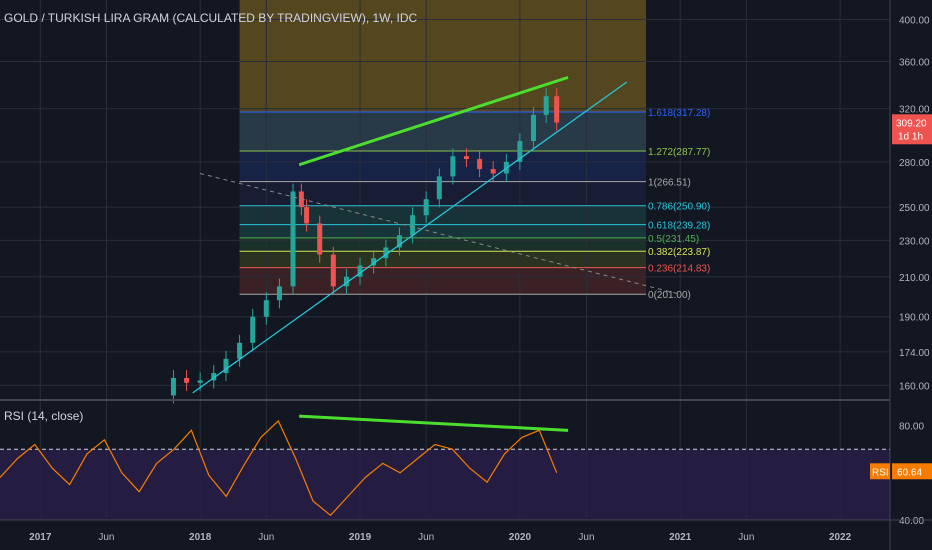 The height and width of the screenshot is (550, 932). What do you see at coordinates (914, 241) in the screenshot?
I see `y-tick-label: 230.00` at bounding box center [914, 241].